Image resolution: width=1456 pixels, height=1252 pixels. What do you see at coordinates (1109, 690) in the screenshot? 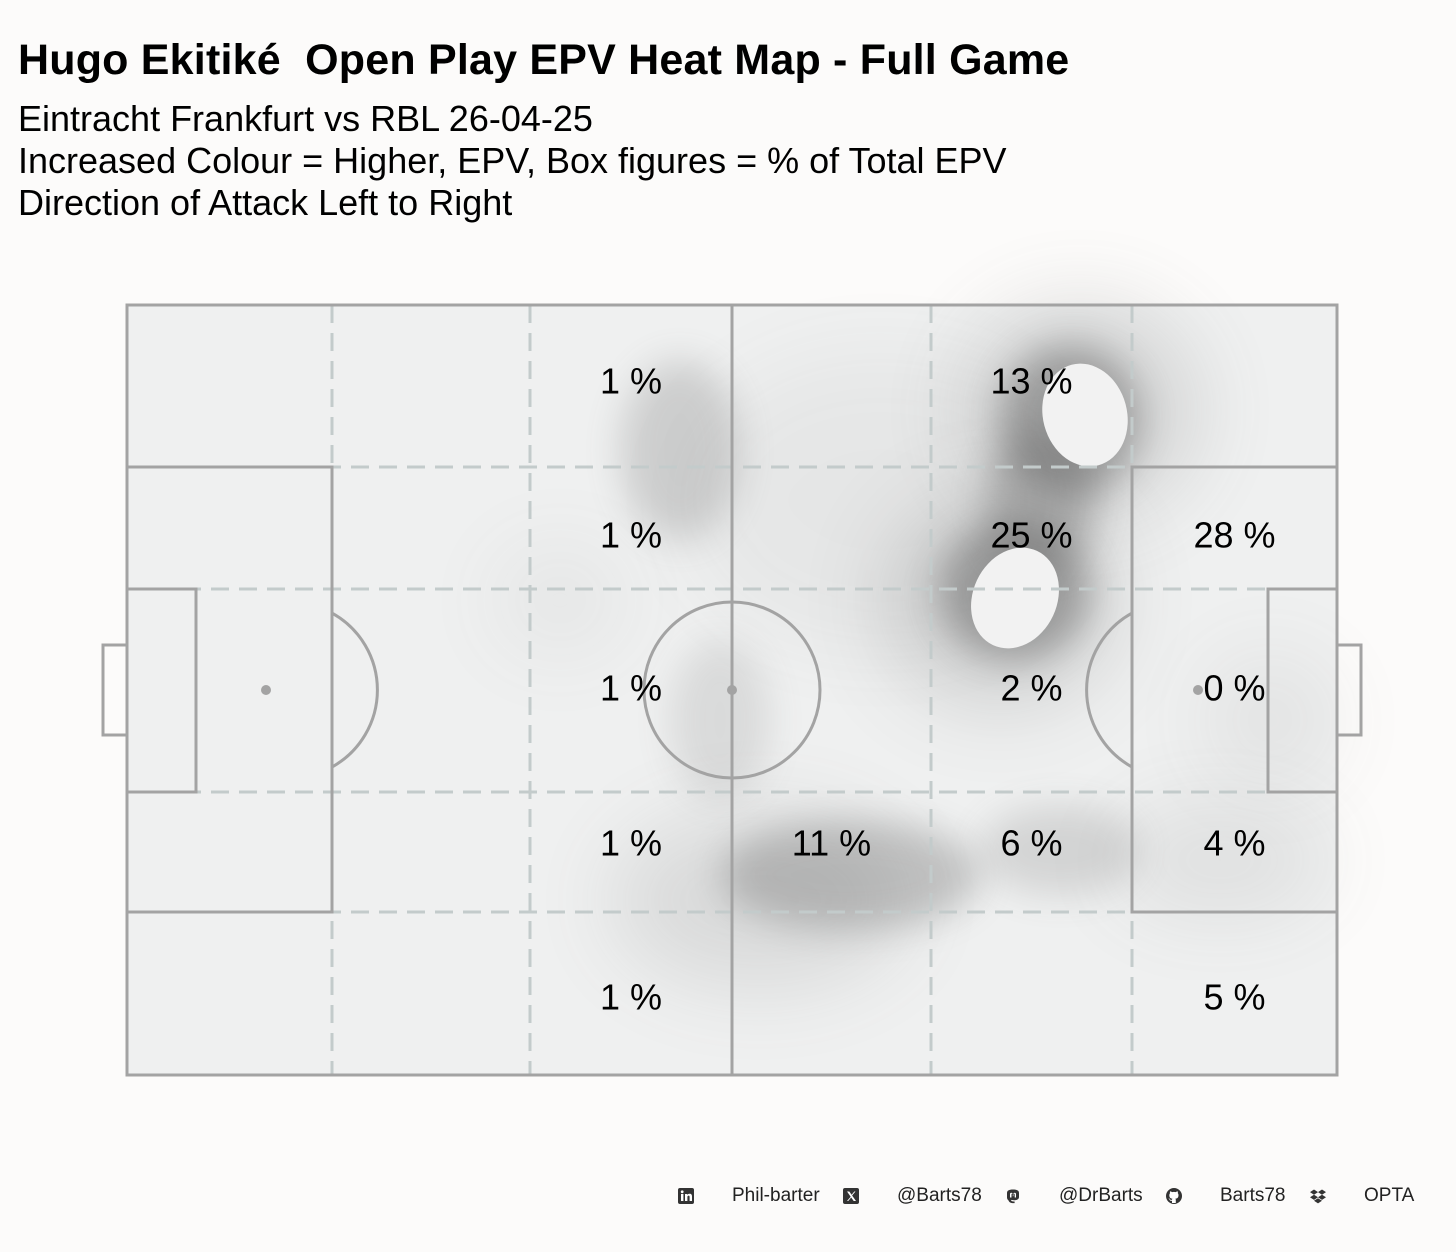
I see `right-penalty-arc` at bounding box center [1109, 690].